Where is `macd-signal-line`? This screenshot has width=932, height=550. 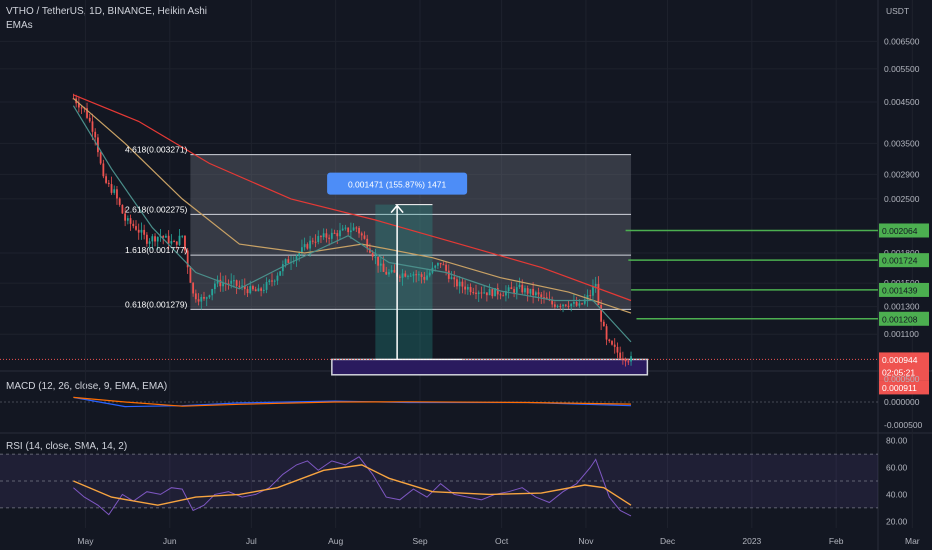 macd-signal-line is located at coordinates (352, 401).